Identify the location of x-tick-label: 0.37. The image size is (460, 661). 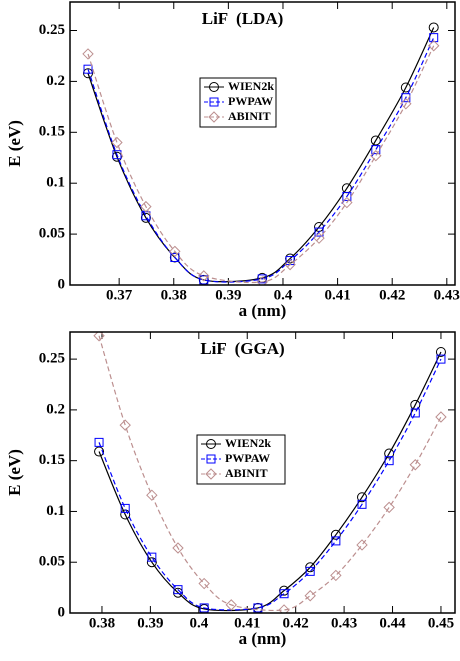
(119, 295).